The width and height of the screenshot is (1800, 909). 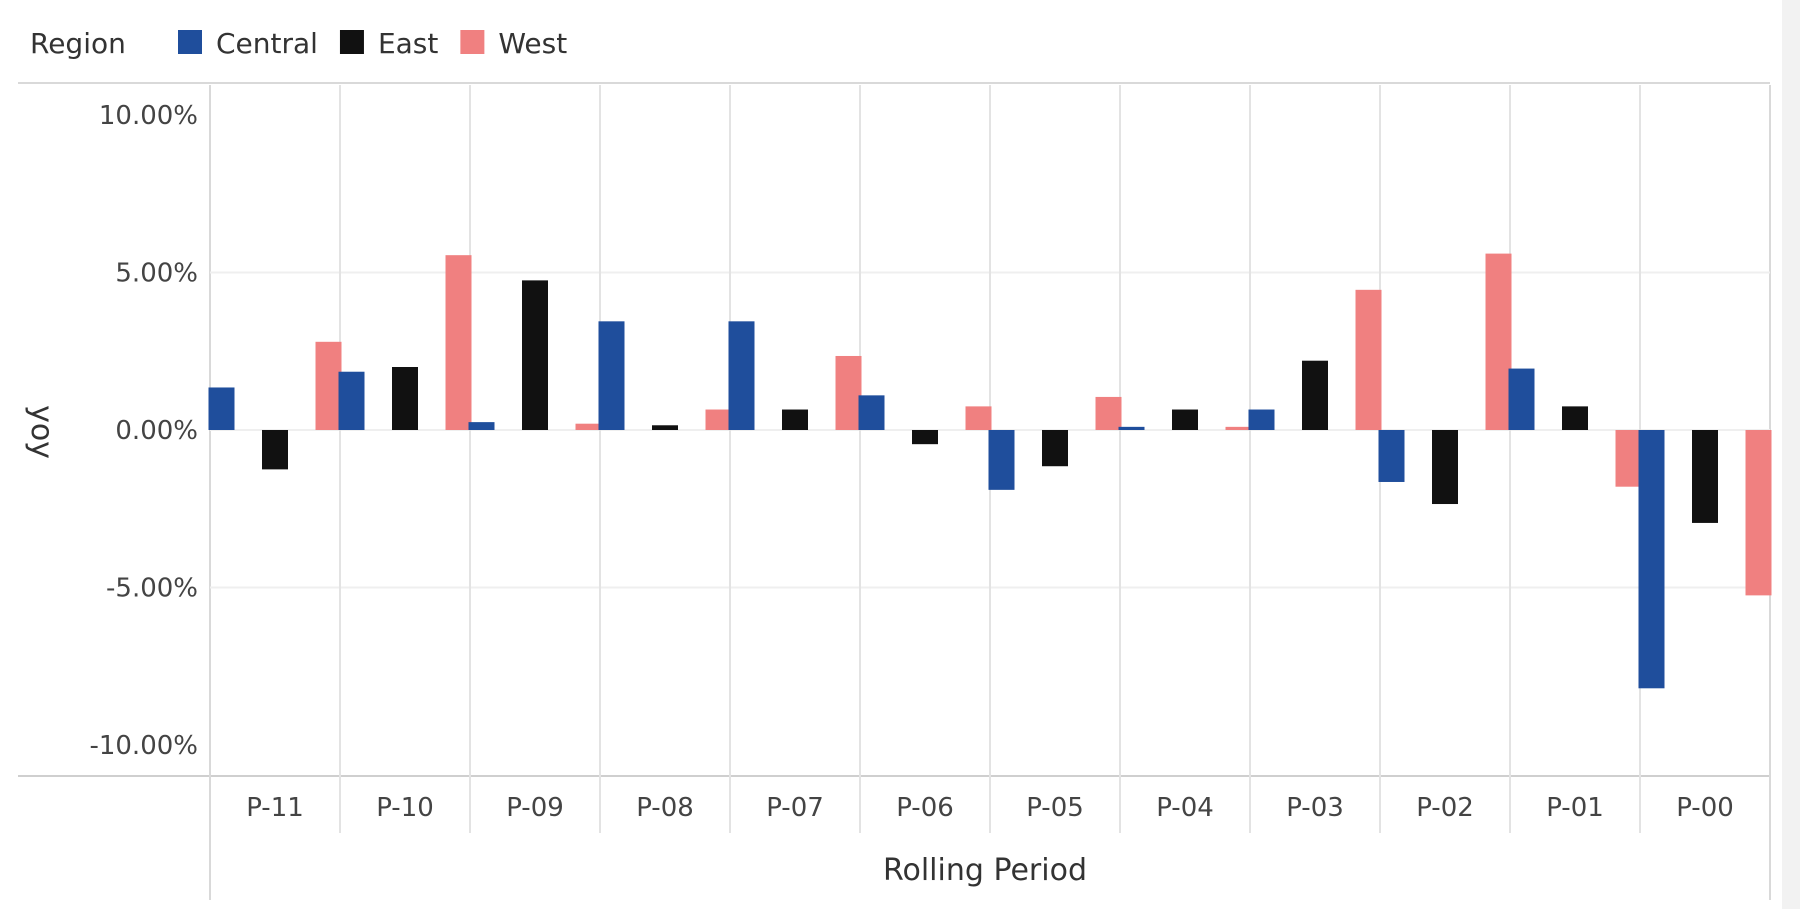 I want to click on x-tick-label: P-06, so click(x=925, y=808).